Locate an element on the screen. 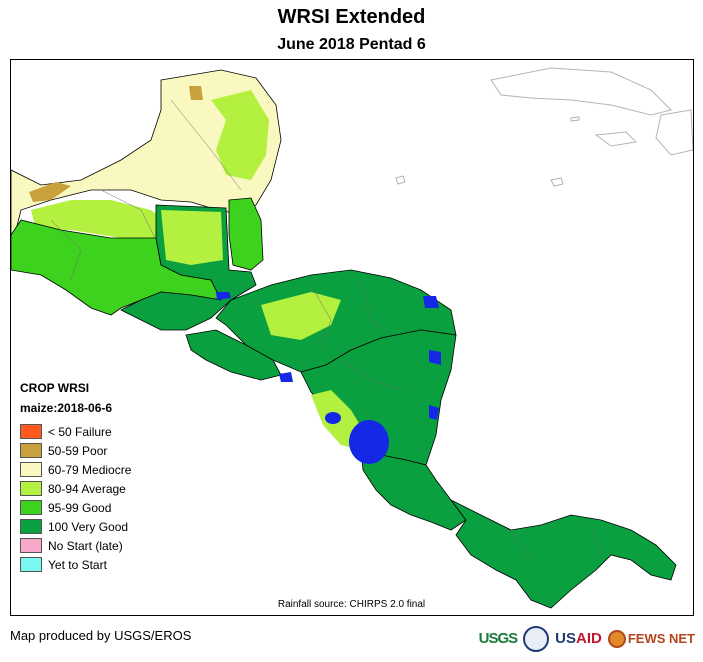 This screenshot has width=703, height=662. legend-item-very-good: 100 Very Good is located at coordinates (110, 526).